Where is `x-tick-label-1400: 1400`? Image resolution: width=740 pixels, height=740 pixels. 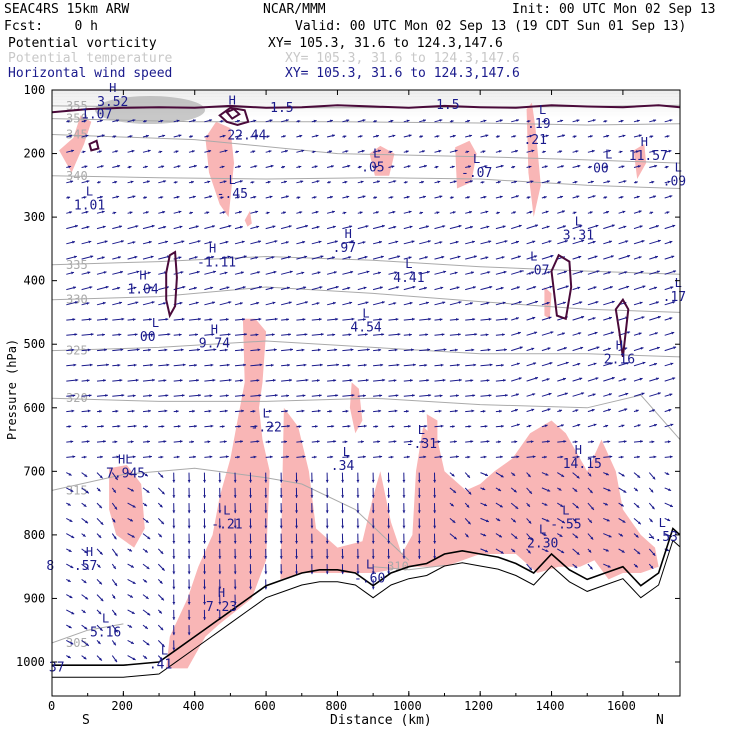 x-tick-label-1400: 1400 is located at coordinates (550, 706).